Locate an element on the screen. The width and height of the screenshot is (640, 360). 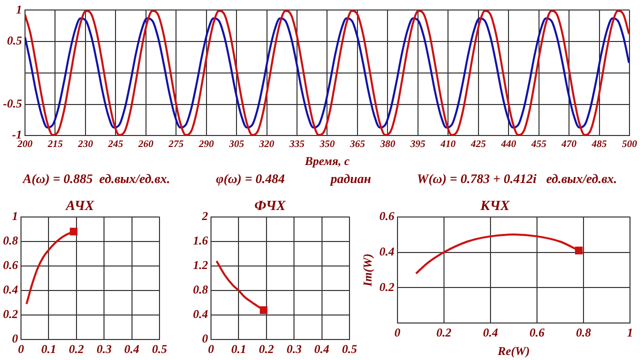
x-tick-label: 0.8 is located at coordinates (583, 332).